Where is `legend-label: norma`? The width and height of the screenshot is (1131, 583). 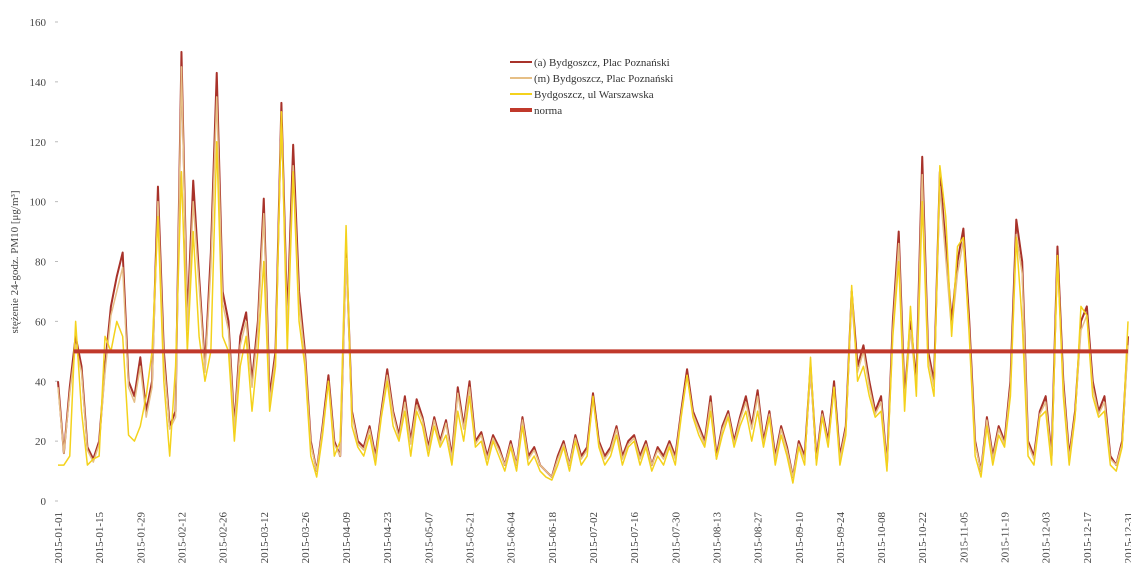 legend-label: norma is located at coordinates (548, 111).